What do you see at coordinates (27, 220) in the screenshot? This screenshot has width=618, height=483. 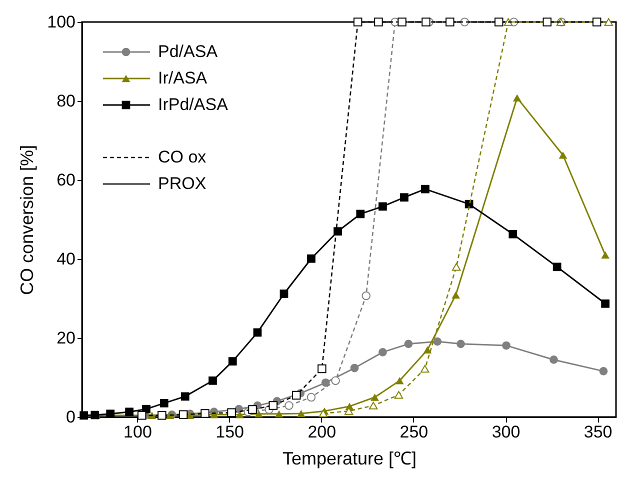 I see `y-axis-title: CO conversion [%]` at bounding box center [27, 220].